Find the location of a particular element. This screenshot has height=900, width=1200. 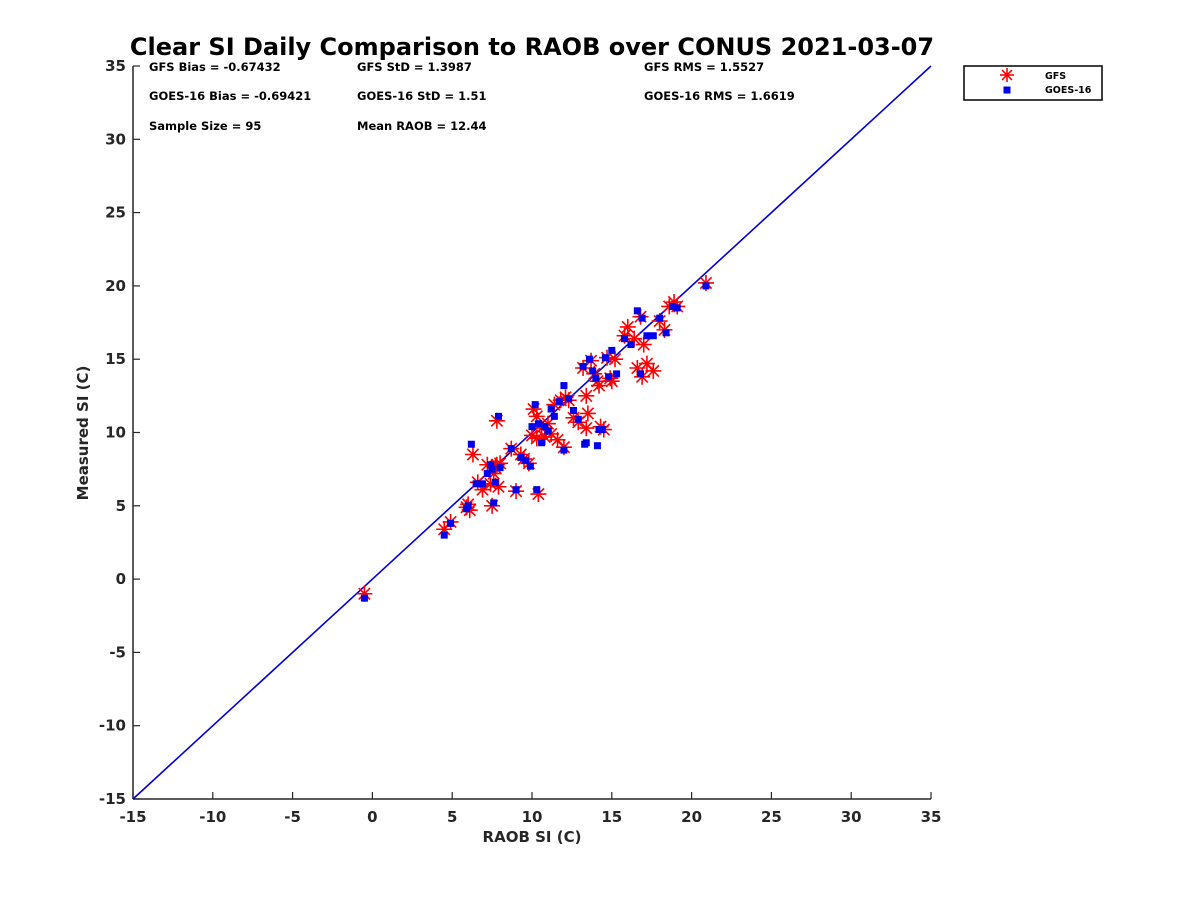

legend-goes-16-label: GOES-16 is located at coordinates (1068, 90).